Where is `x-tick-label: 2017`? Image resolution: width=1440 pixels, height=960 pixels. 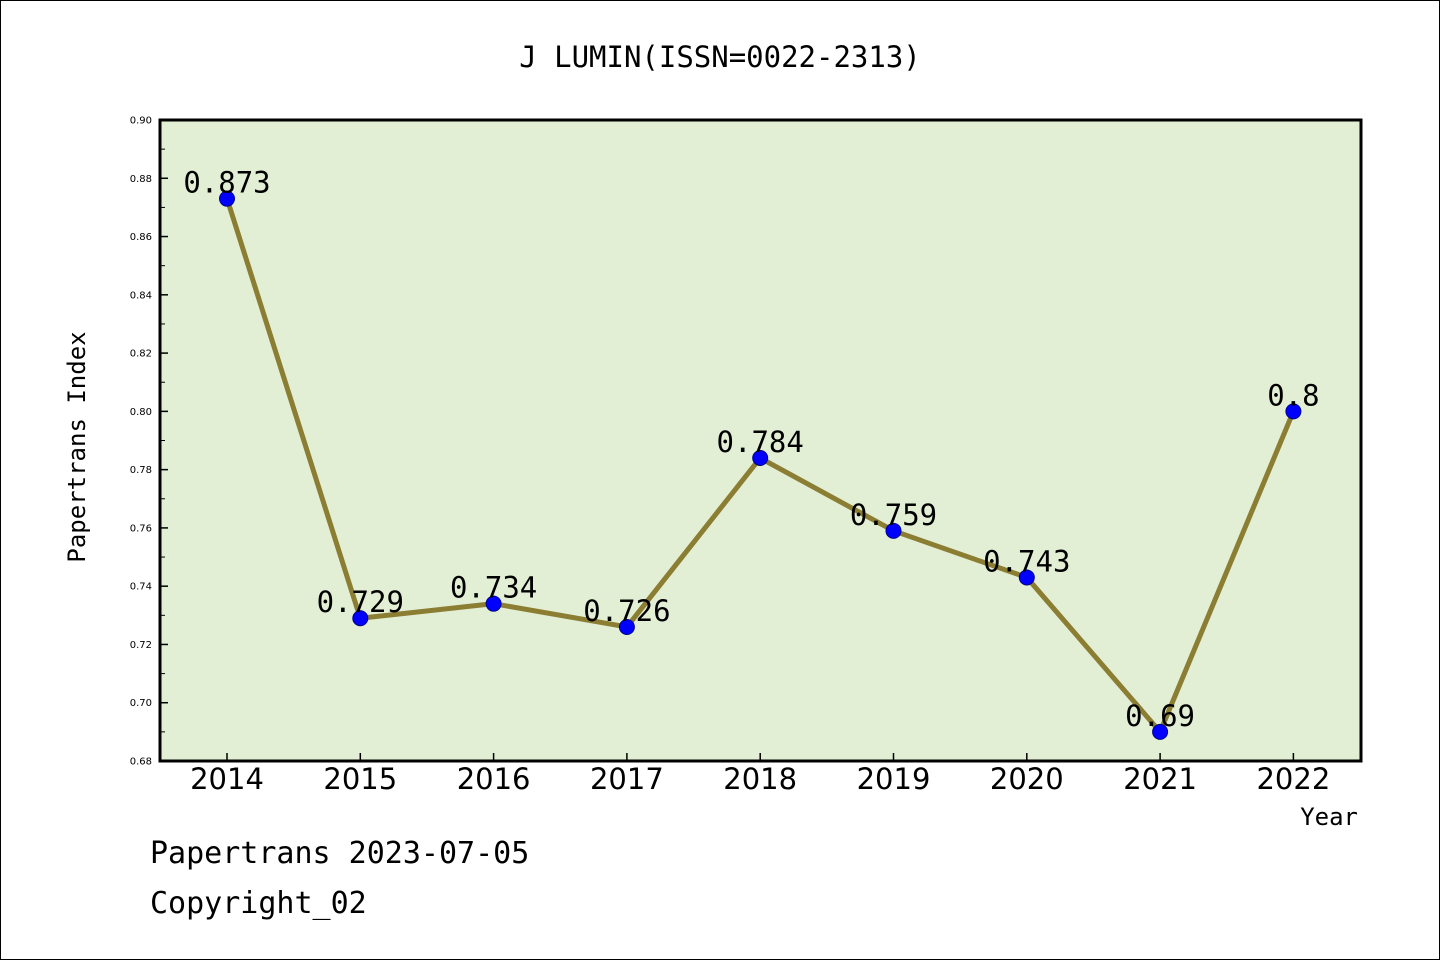
x-tick-label: 2017 is located at coordinates (627, 779).